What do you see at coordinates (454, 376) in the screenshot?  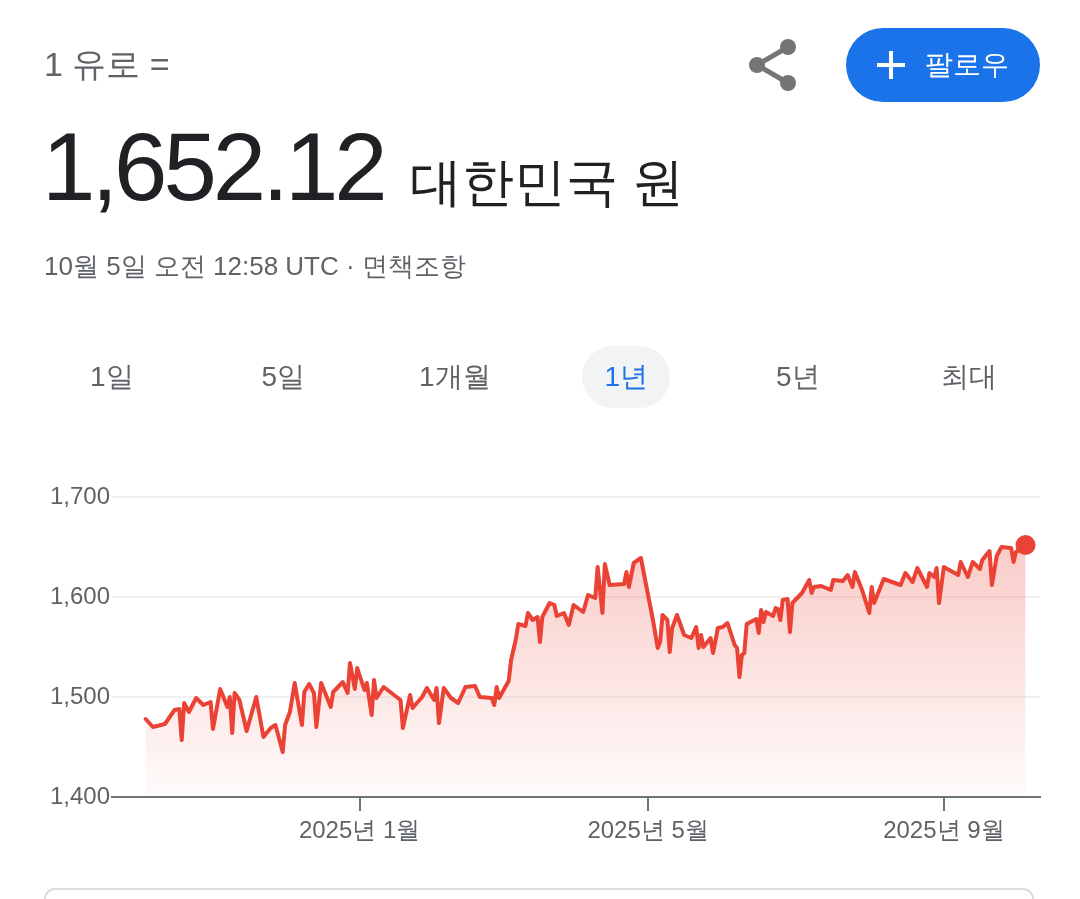 I see `text: 1개월` at bounding box center [454, 376].